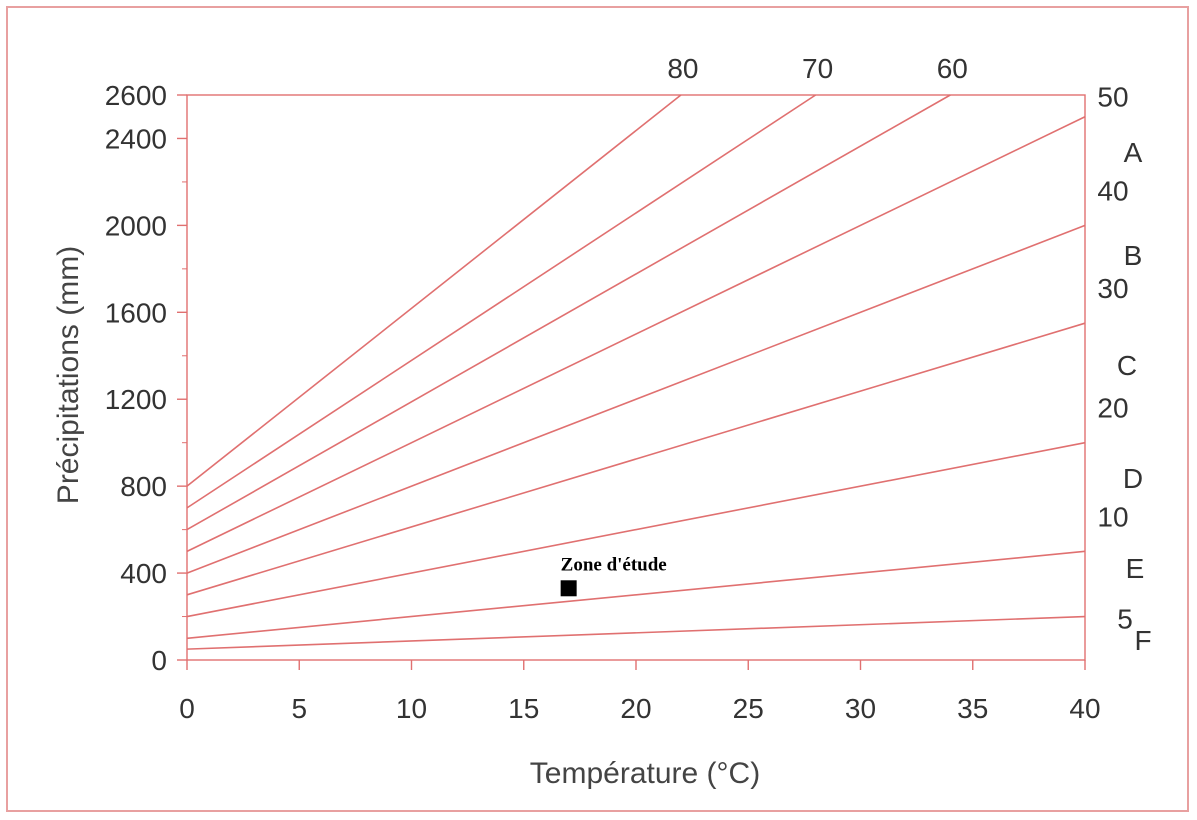 This screenshot has height=820, width=1197. Describe the element at coordinates (187, 708) in the screenshot. I see `x-tick-label: 0` at that location.